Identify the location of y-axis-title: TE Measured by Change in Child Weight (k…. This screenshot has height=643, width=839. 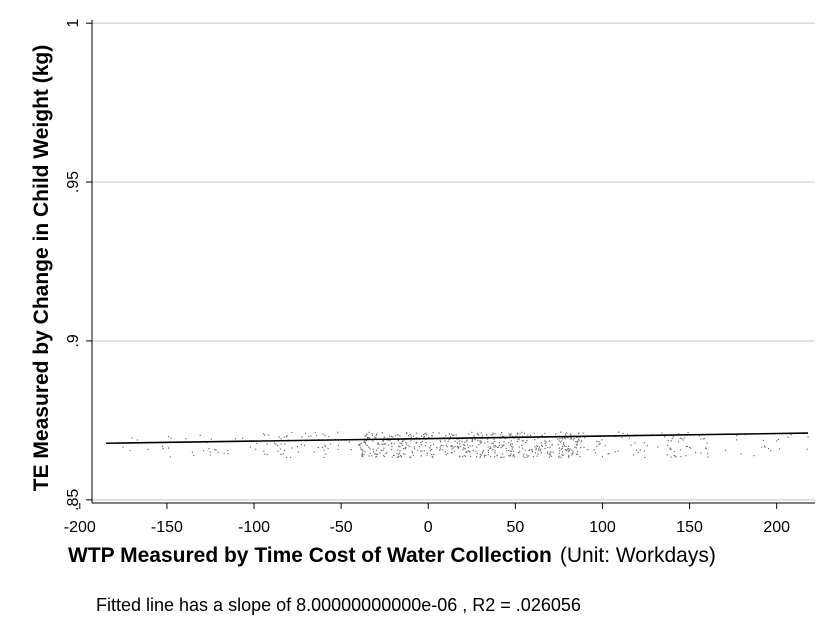
(41, 268).